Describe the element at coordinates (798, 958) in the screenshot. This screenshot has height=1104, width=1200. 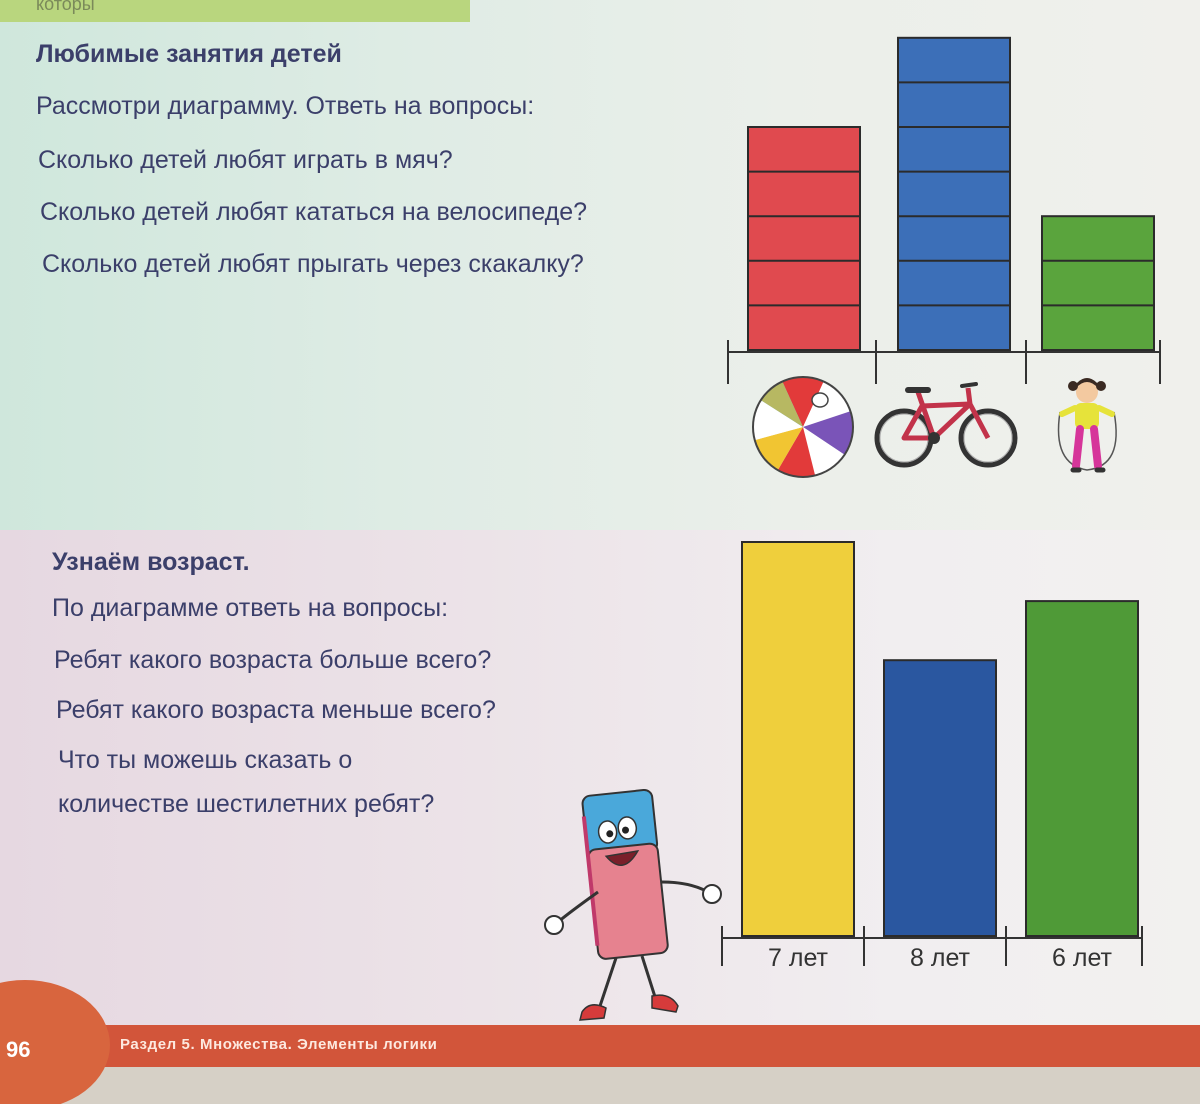
I see `age-tick-label: 7 лет` at that location.